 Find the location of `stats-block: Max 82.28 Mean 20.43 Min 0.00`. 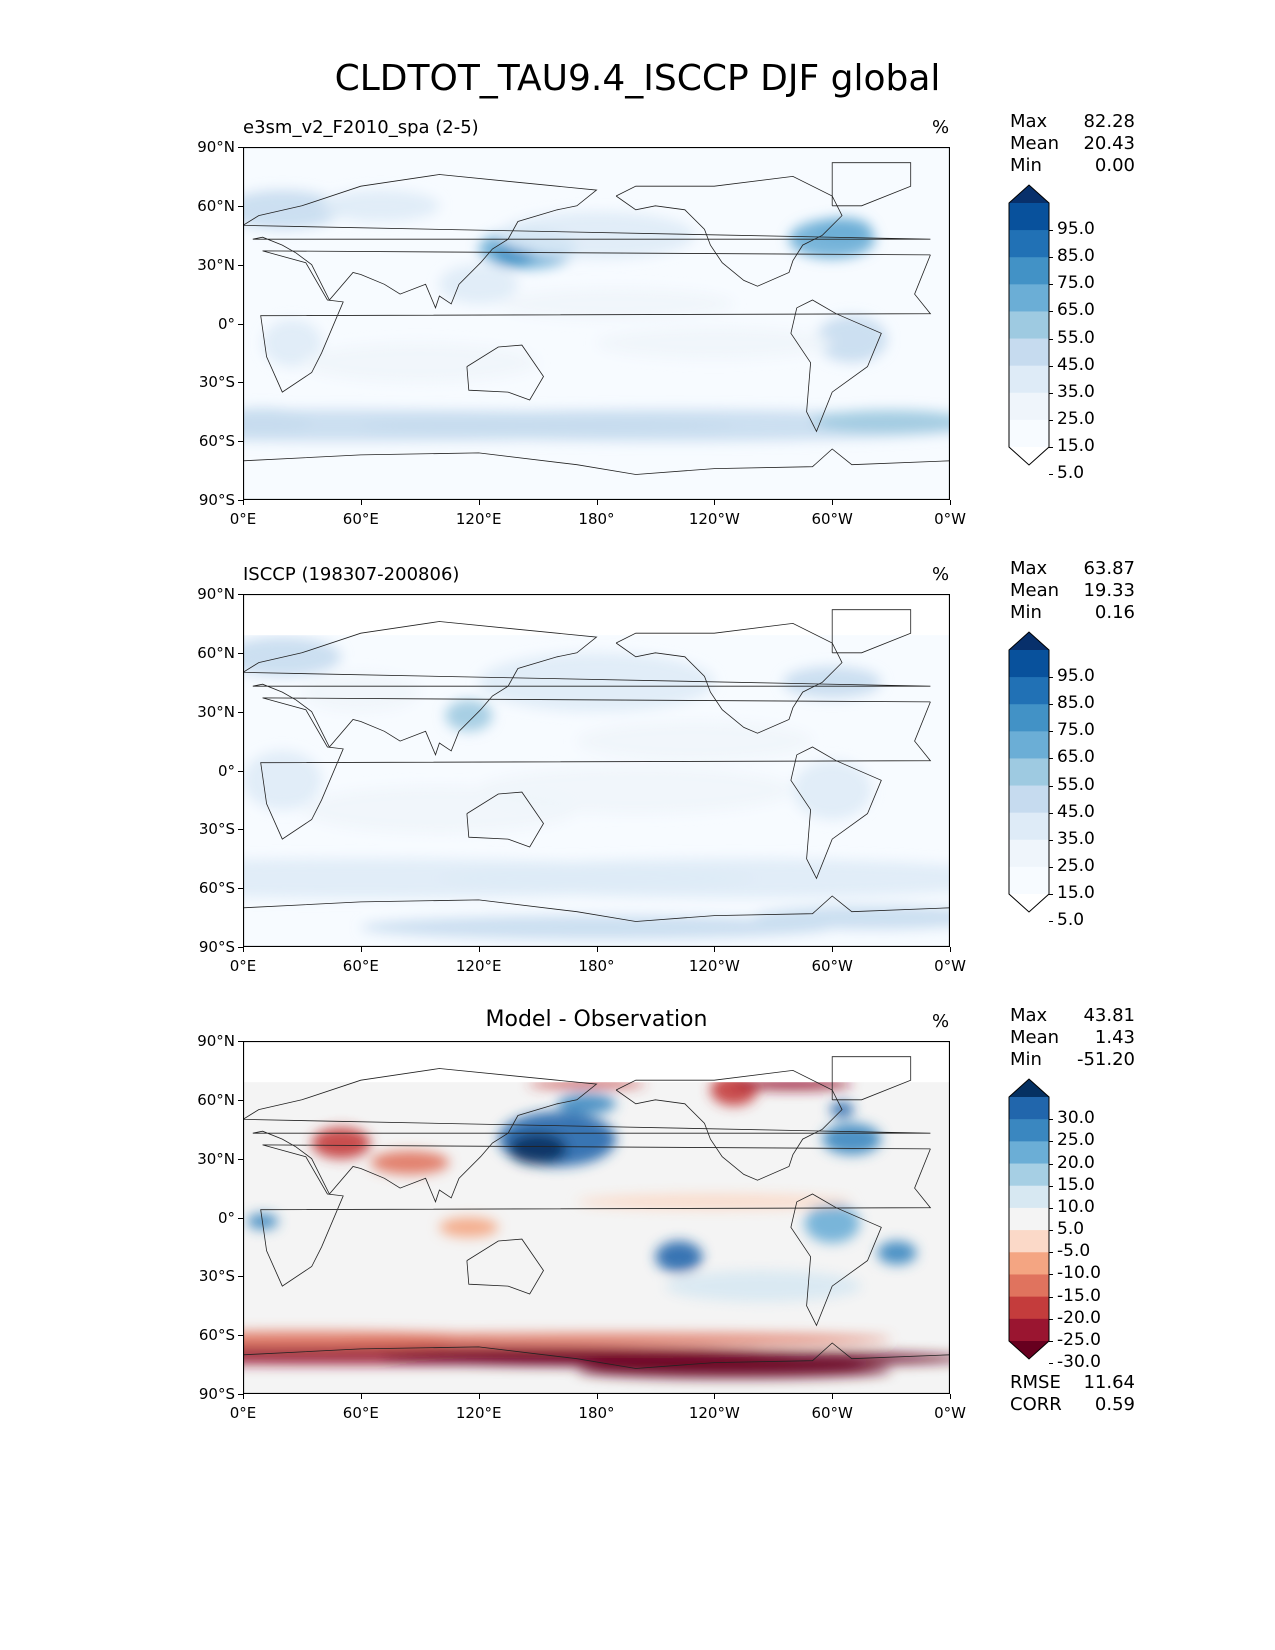

stats-block: Max 82.28 Mean 20.43 Min 0.00 is located at coordinates (1072, 144).